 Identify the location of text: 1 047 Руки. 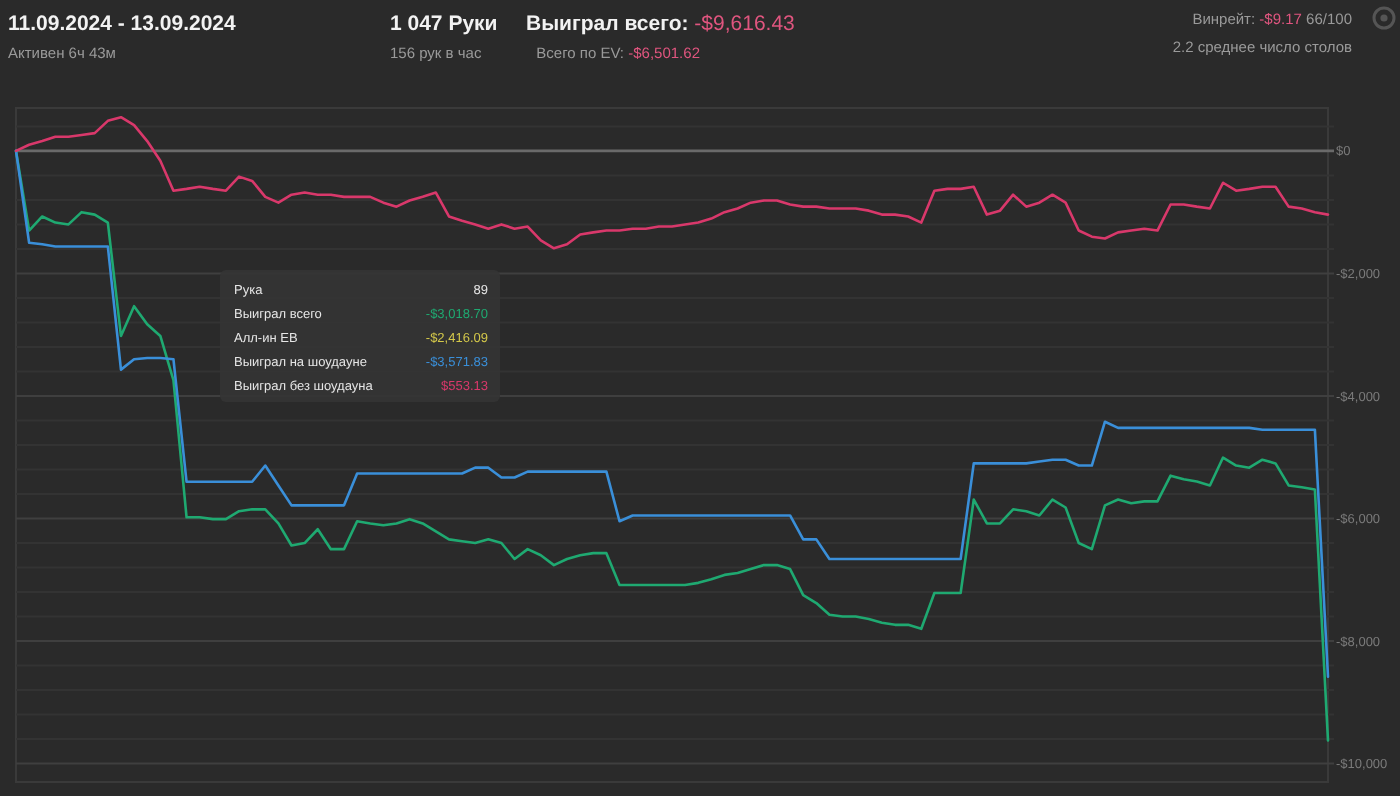
(444, 24).